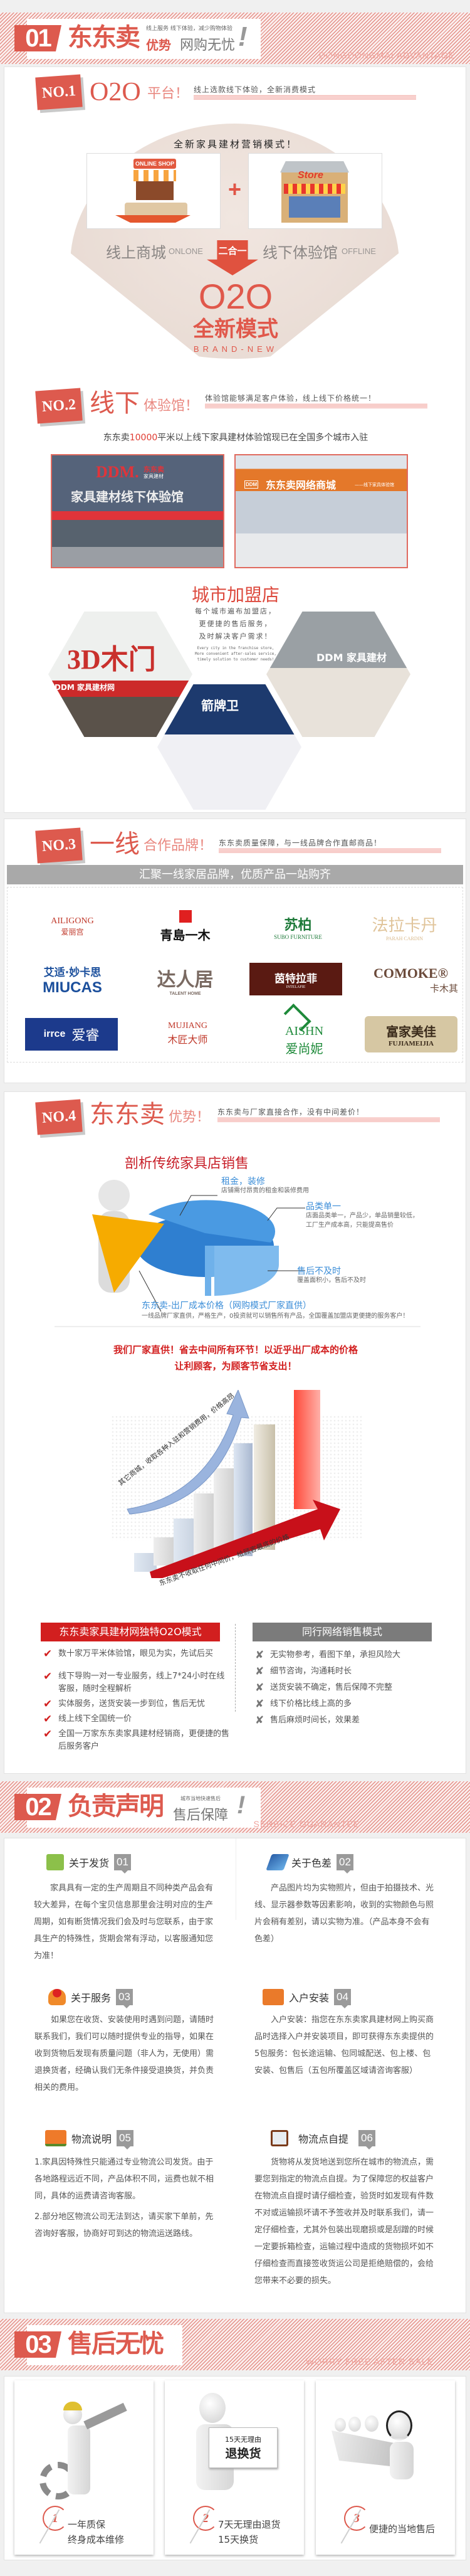 The image size is (470, 2576). I want to click on no3-title-small: 合作品牌！, so click(178, 846).